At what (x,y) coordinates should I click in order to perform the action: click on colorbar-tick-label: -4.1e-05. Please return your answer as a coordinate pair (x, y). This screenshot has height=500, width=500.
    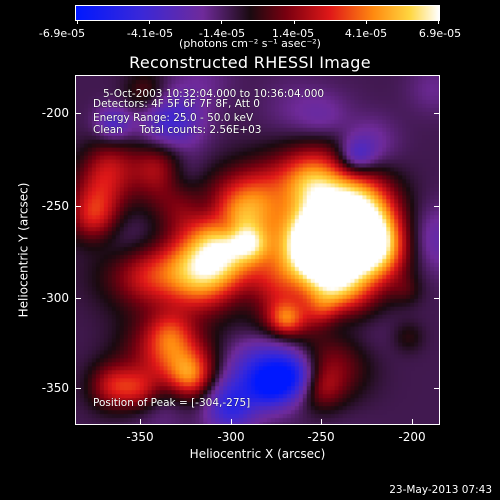
    Looking at the image, I should click on (150, 33).